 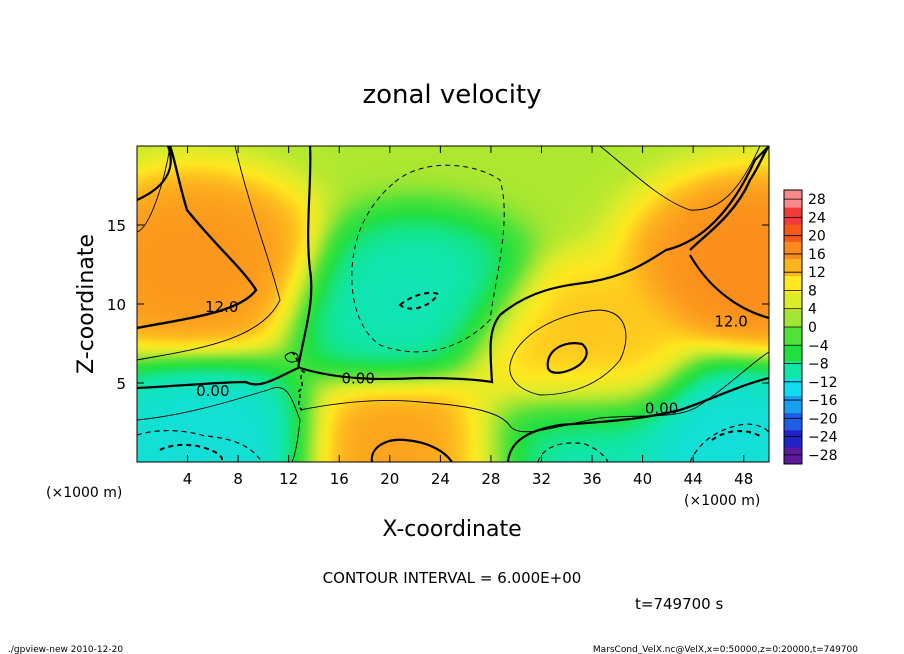 What do you see at coordinates (812, 310) in the screenshot?
I see `colorbar-label: 4` at bounding box center [812, 310].